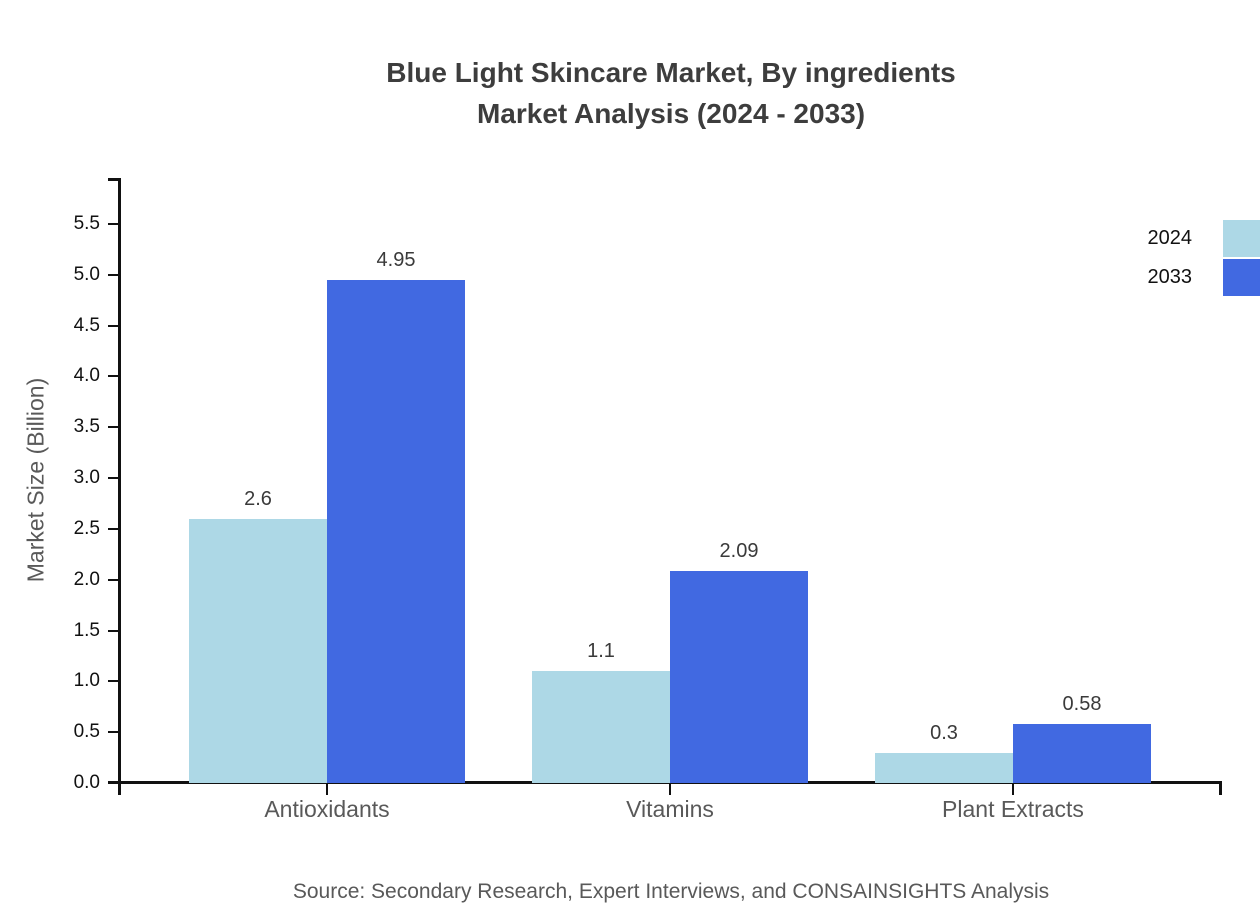 This screenshot has height=920, width=1260. Describe the element at coordinates (1170, 238) in the screenshot. I see `legend-label-2024: 2024` at that location.